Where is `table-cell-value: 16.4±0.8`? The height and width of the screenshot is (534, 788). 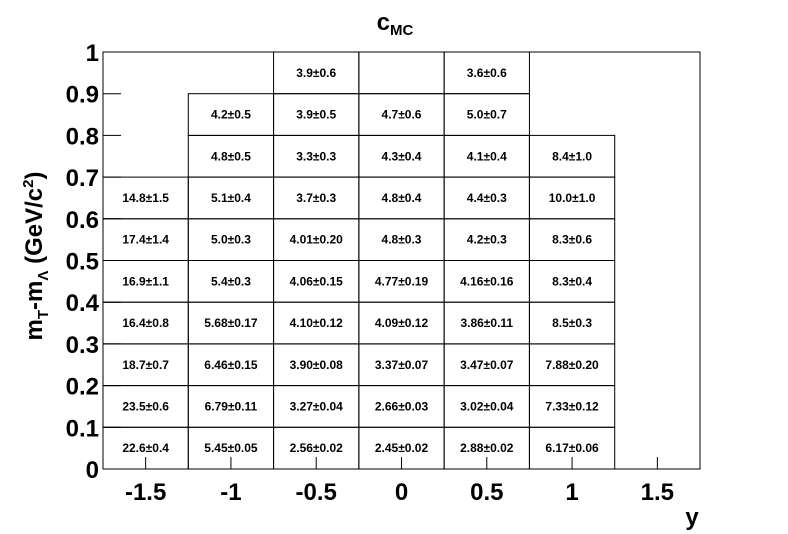 table-cell-value: 16.4±0.8 is located at coordinates (145, 323).